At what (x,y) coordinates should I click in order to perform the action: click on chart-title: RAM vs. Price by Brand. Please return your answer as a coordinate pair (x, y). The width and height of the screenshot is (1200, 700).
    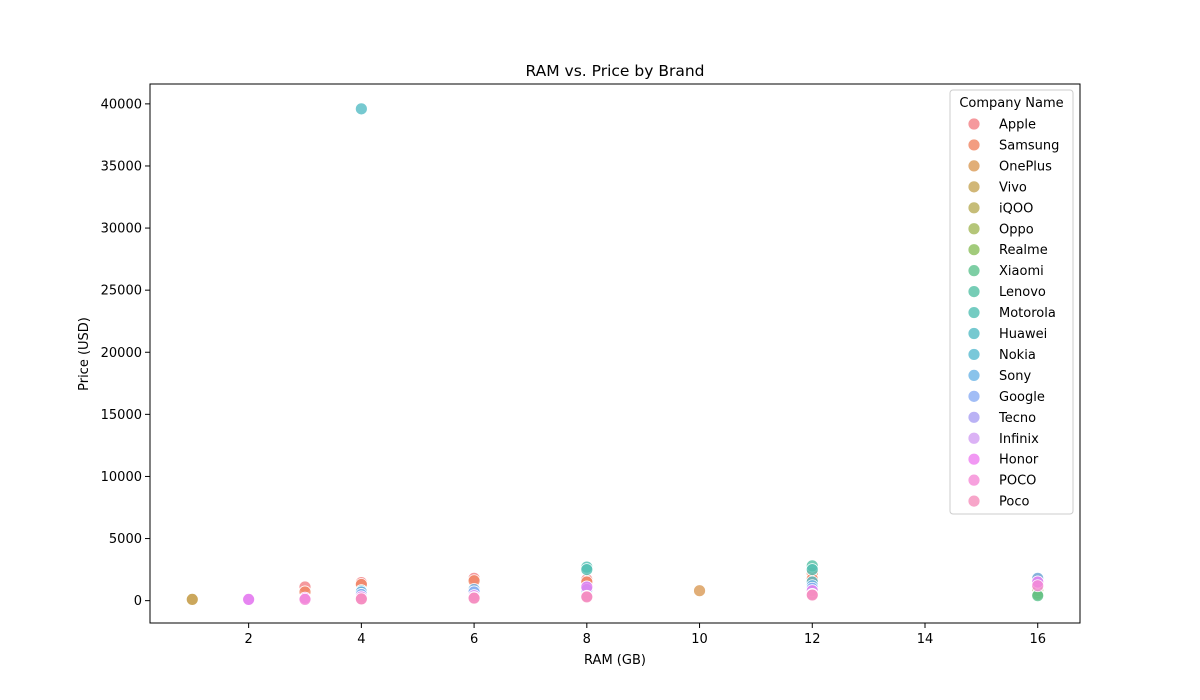
    Looking at the image, I should click on (615, 71).